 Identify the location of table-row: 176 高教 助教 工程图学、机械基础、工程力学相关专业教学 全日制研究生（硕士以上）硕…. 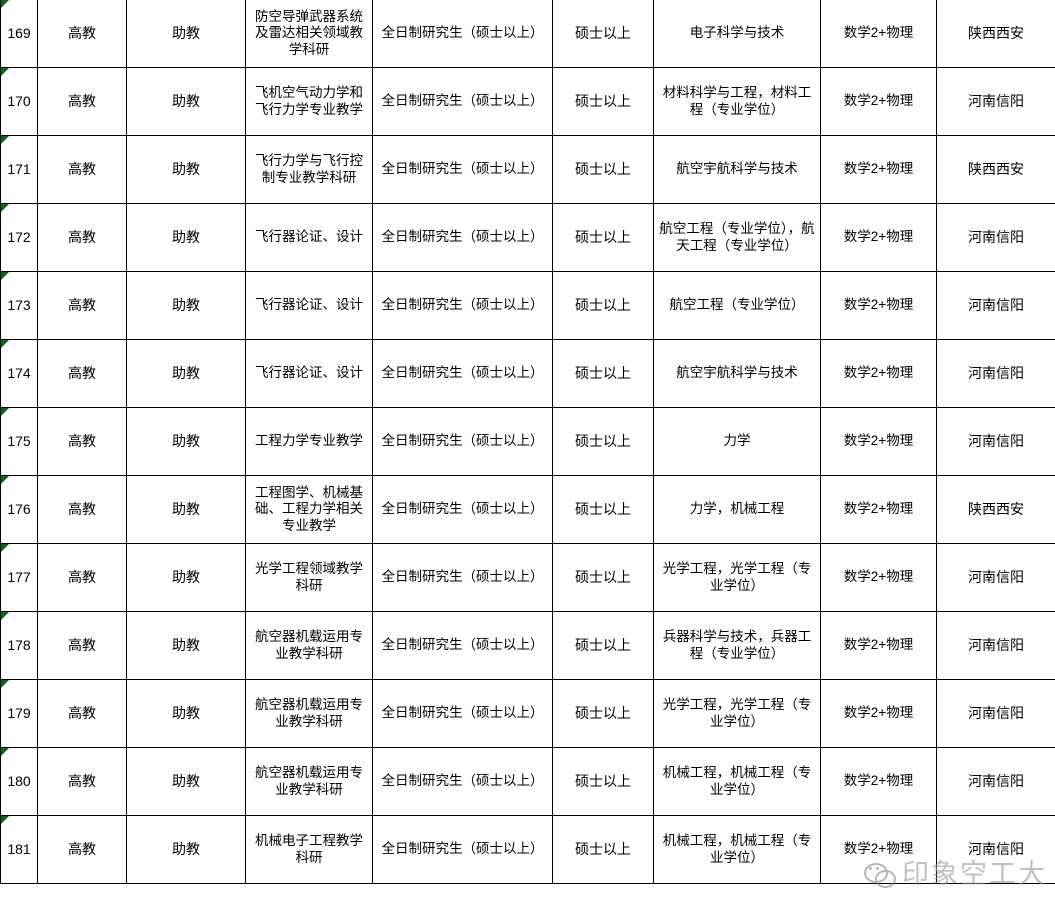
(527, 509).